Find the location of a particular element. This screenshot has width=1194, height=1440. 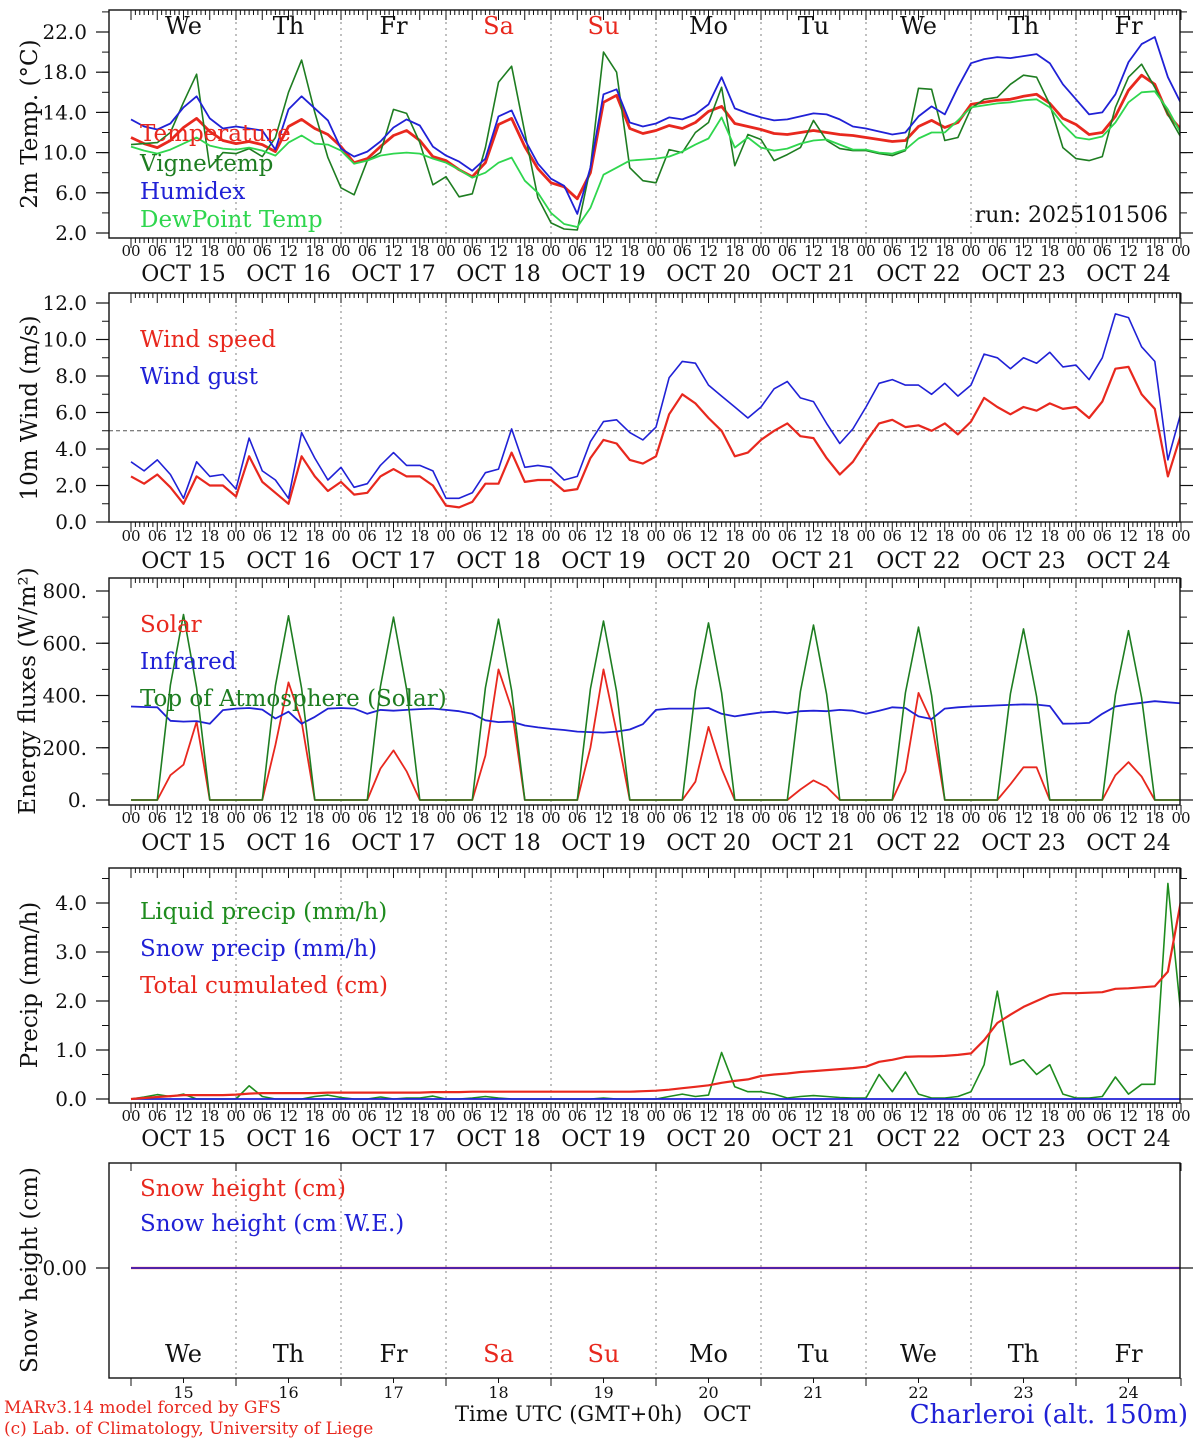

day-letter: Sa is located at coordinates (498, 26).